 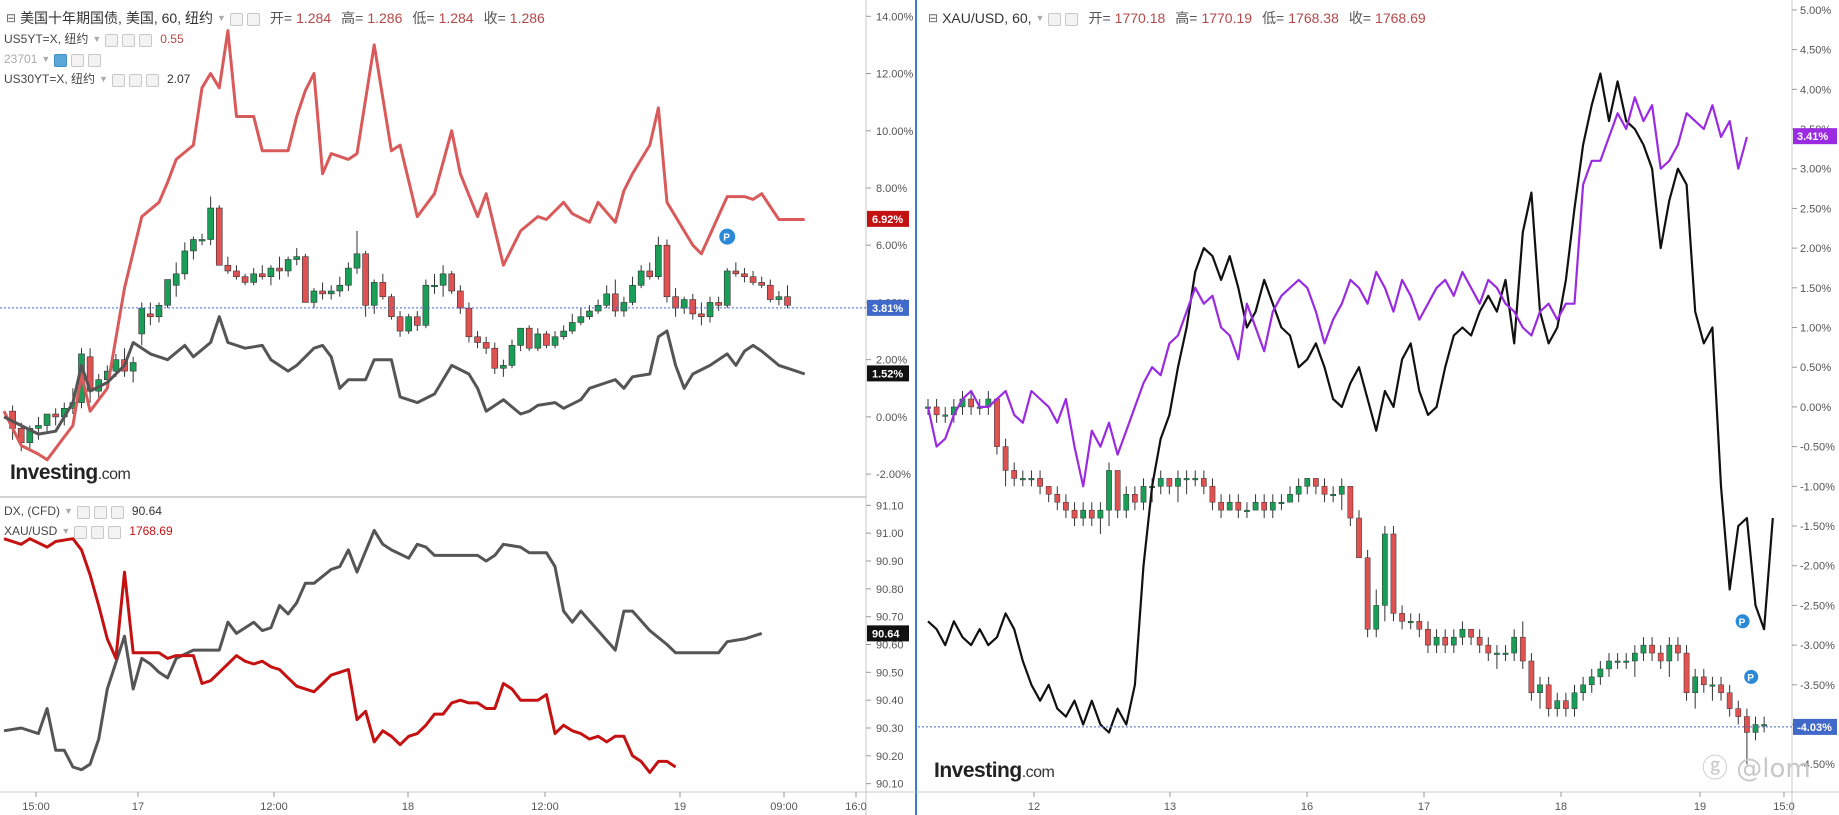 I want to click on ytick-label: -1.50%, so click(x=1817, y=527).